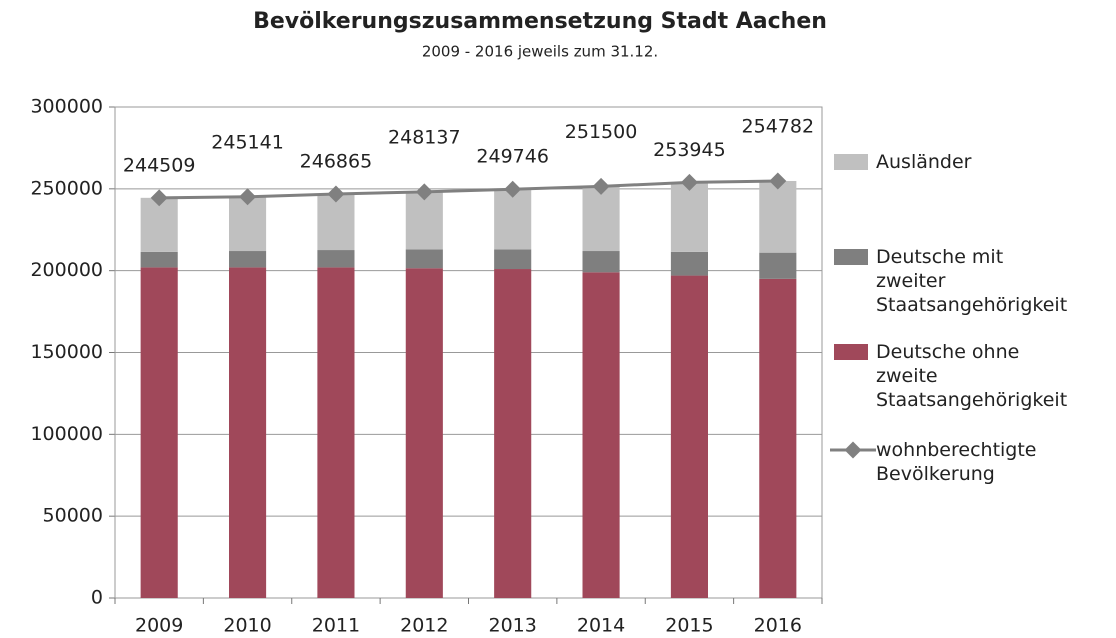 This screenshot has width=1116, height=638. What do you see at coordinates (513, 626) in the screenshot?
I see `x-tick-label: 2013` at bounding box center [513, 626].